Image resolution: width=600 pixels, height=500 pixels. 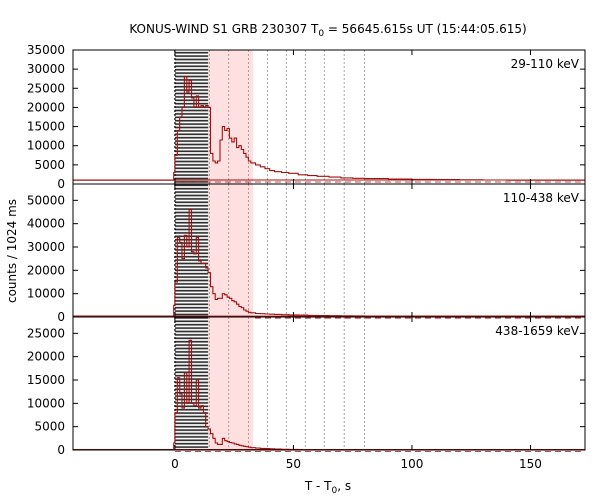 I want to click on energy-band-label-panel-2: 110-438 keV, so click(x=541, y=198).